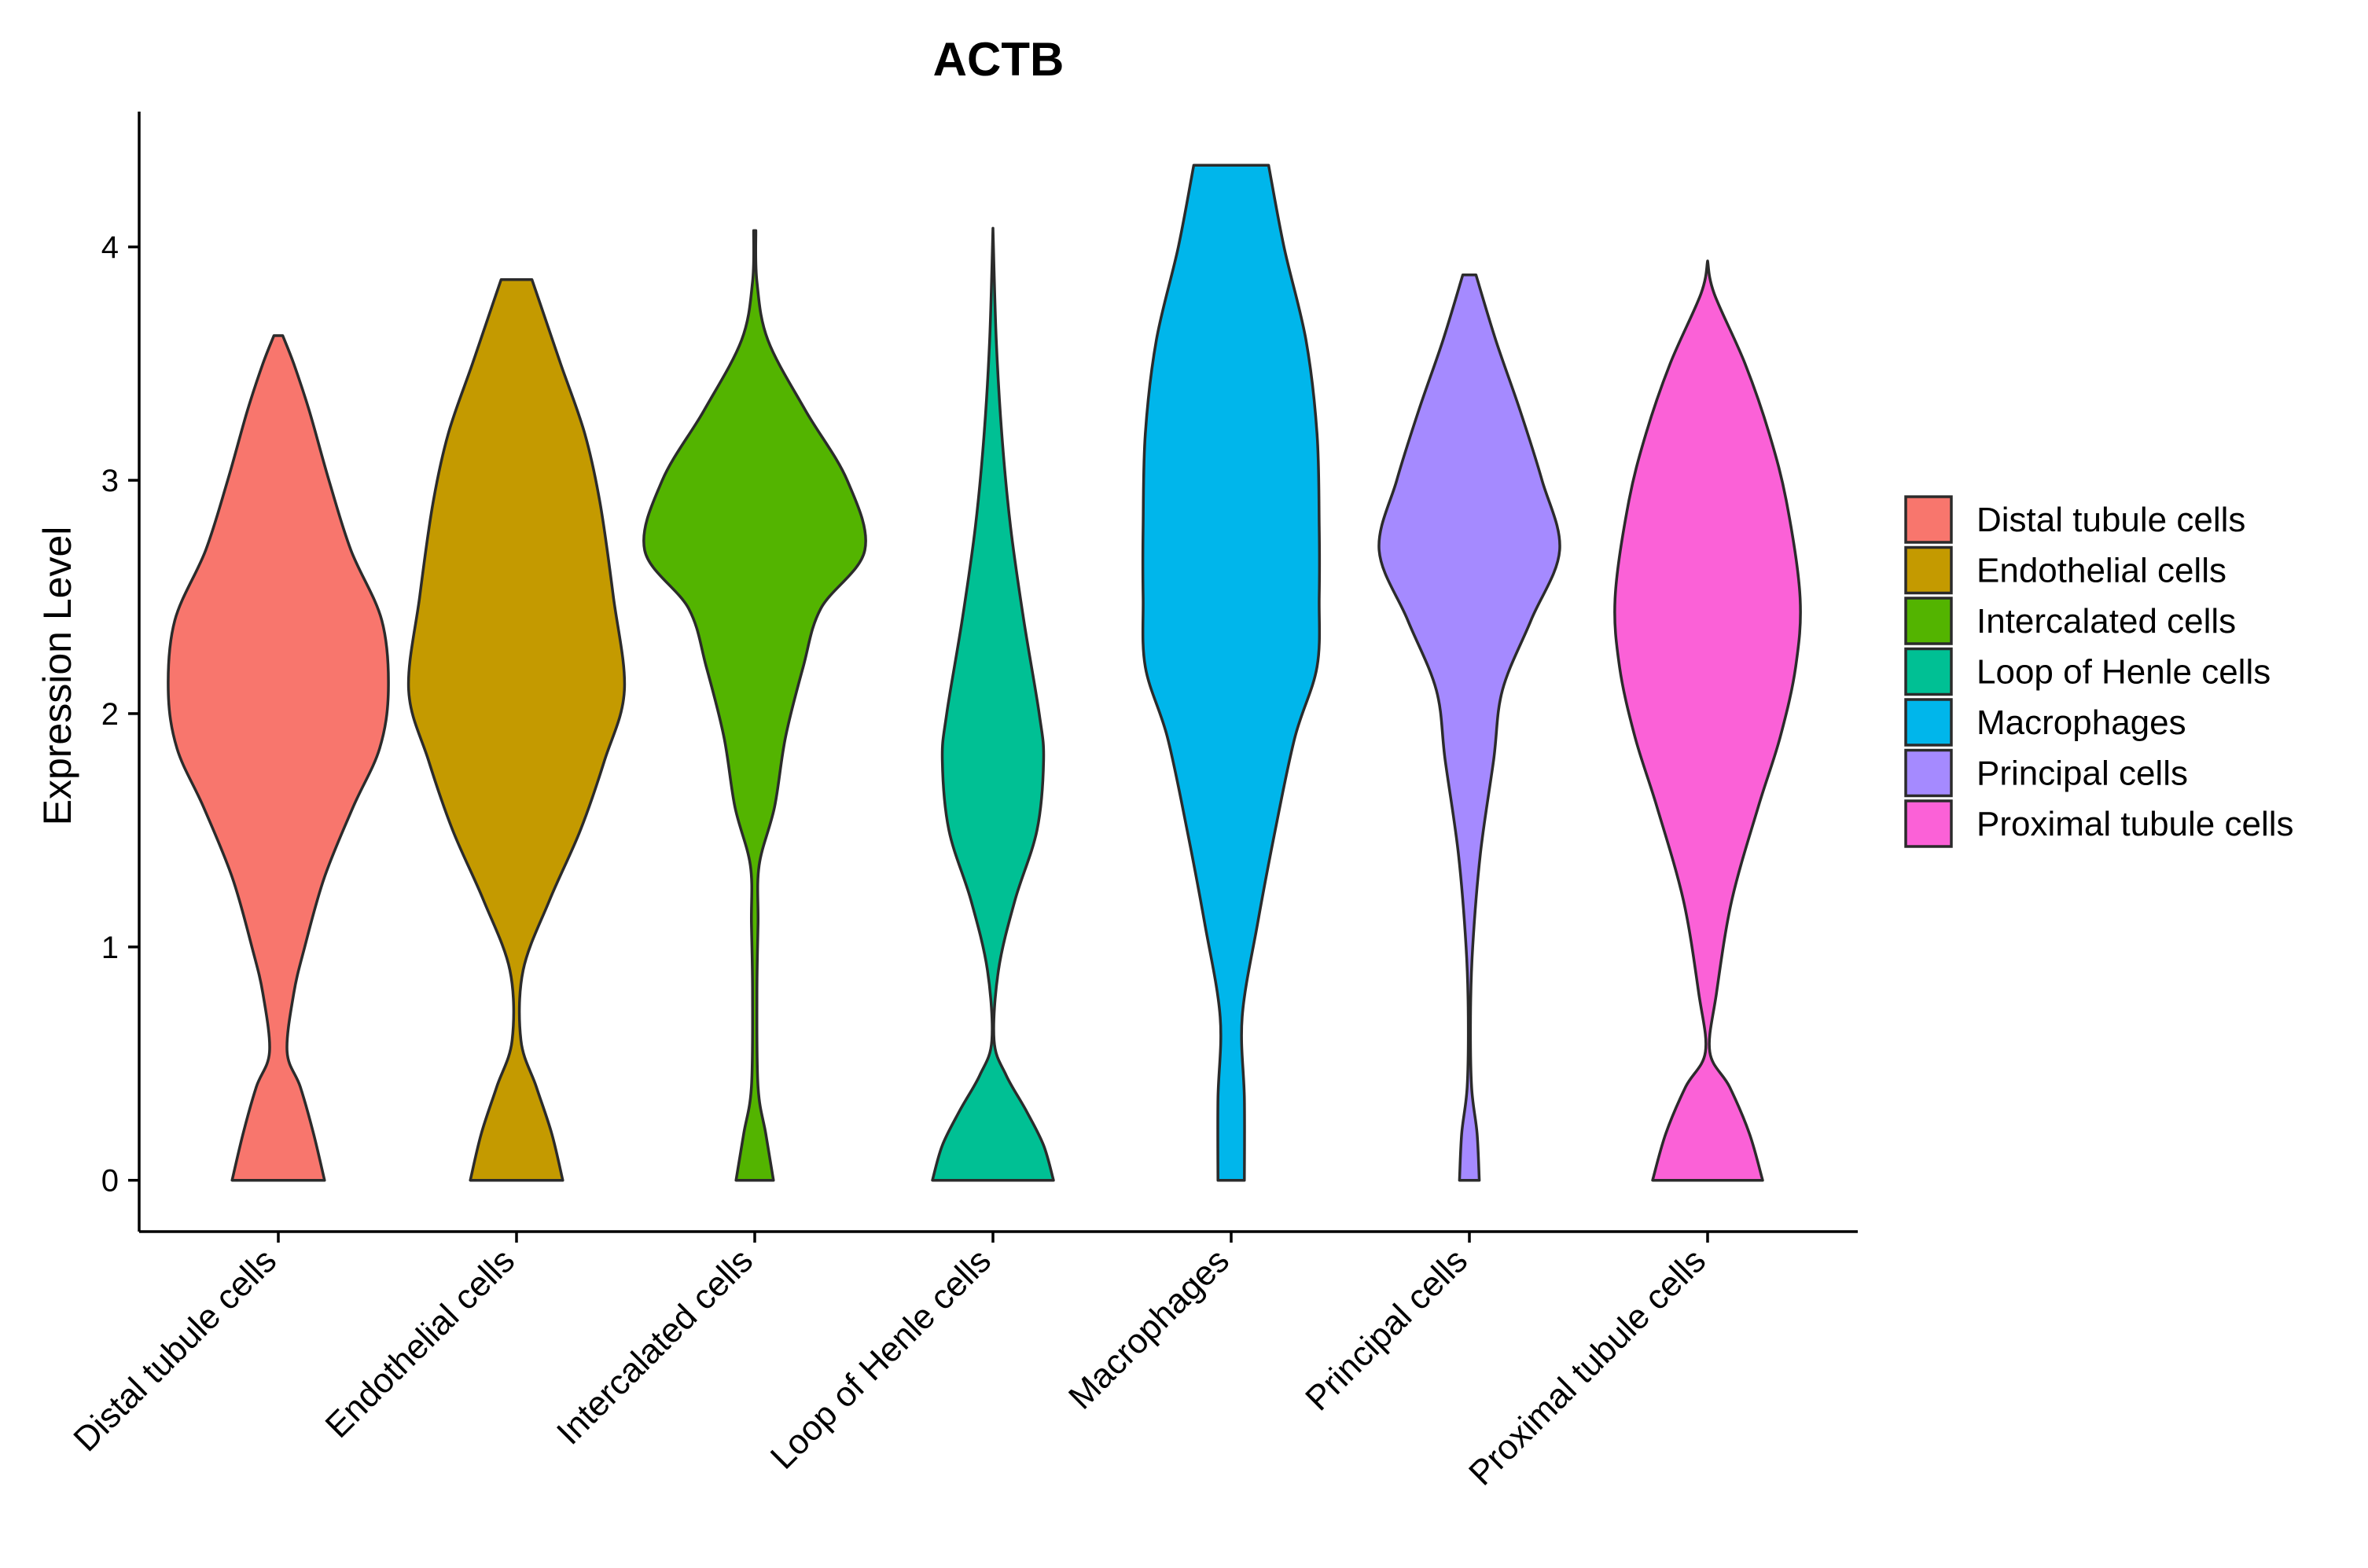 The image size is (2368, 1568). I want to click on legend-key-proximal-tubule-cells, so click(1928, 824).